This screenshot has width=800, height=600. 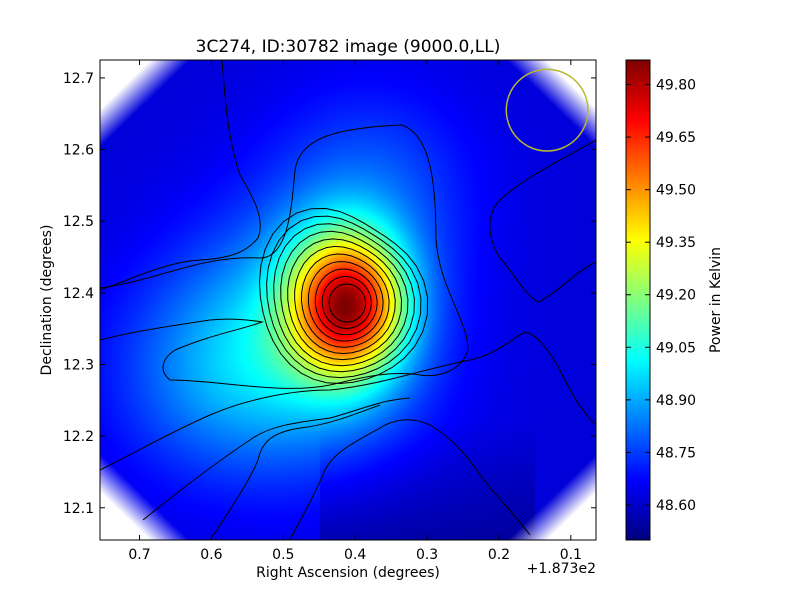 What do you see at coordinates (561, 569) in the screenshot?
I see `x-axis-offset-label: +1.873e2` at bounding box center [561, 569].